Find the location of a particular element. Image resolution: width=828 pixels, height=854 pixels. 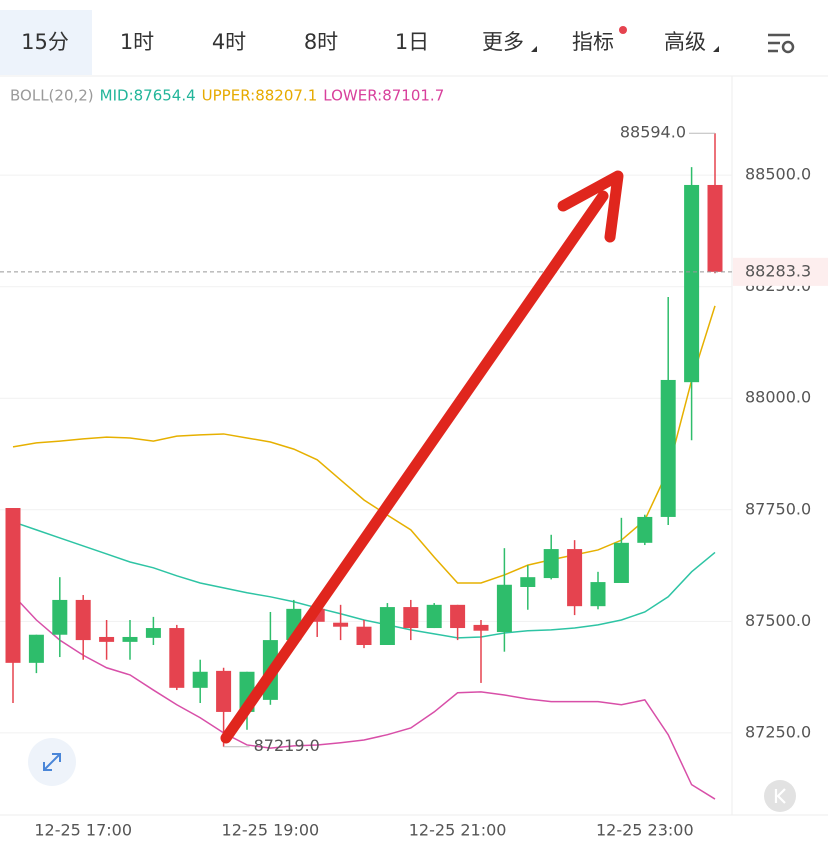

tab: 1时 is located at coordinates (137, 42).